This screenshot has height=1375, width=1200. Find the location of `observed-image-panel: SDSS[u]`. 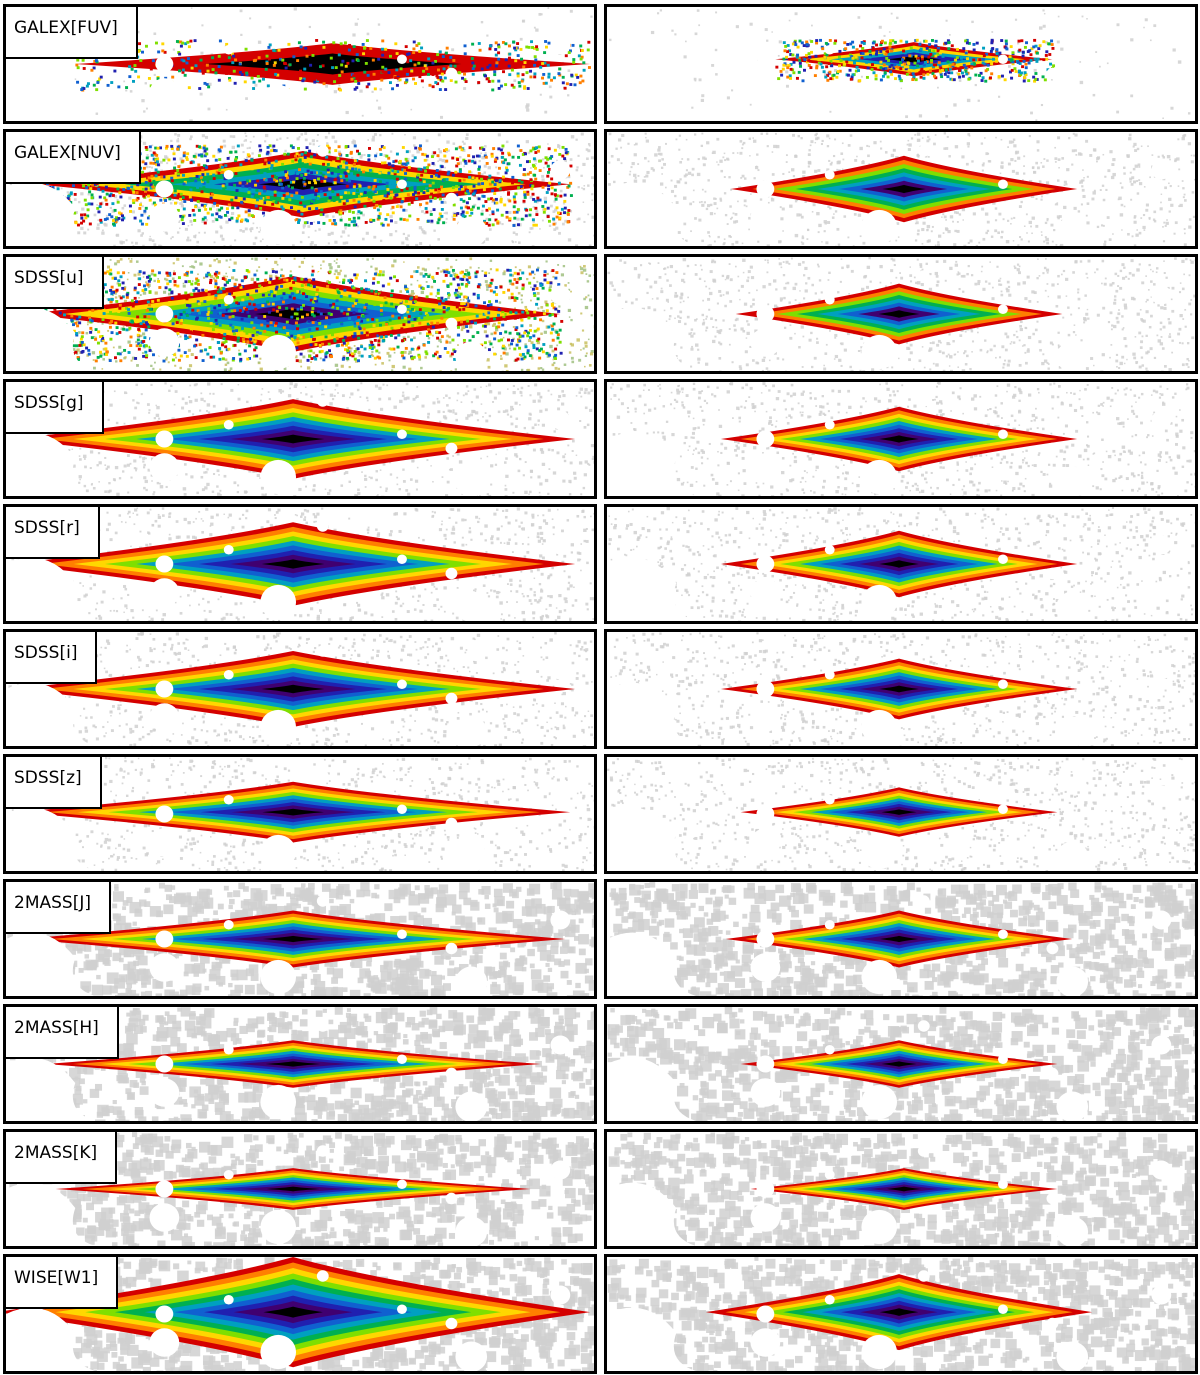

observed-image-panel: SDSS[u] is located at coordinates (300, 314).